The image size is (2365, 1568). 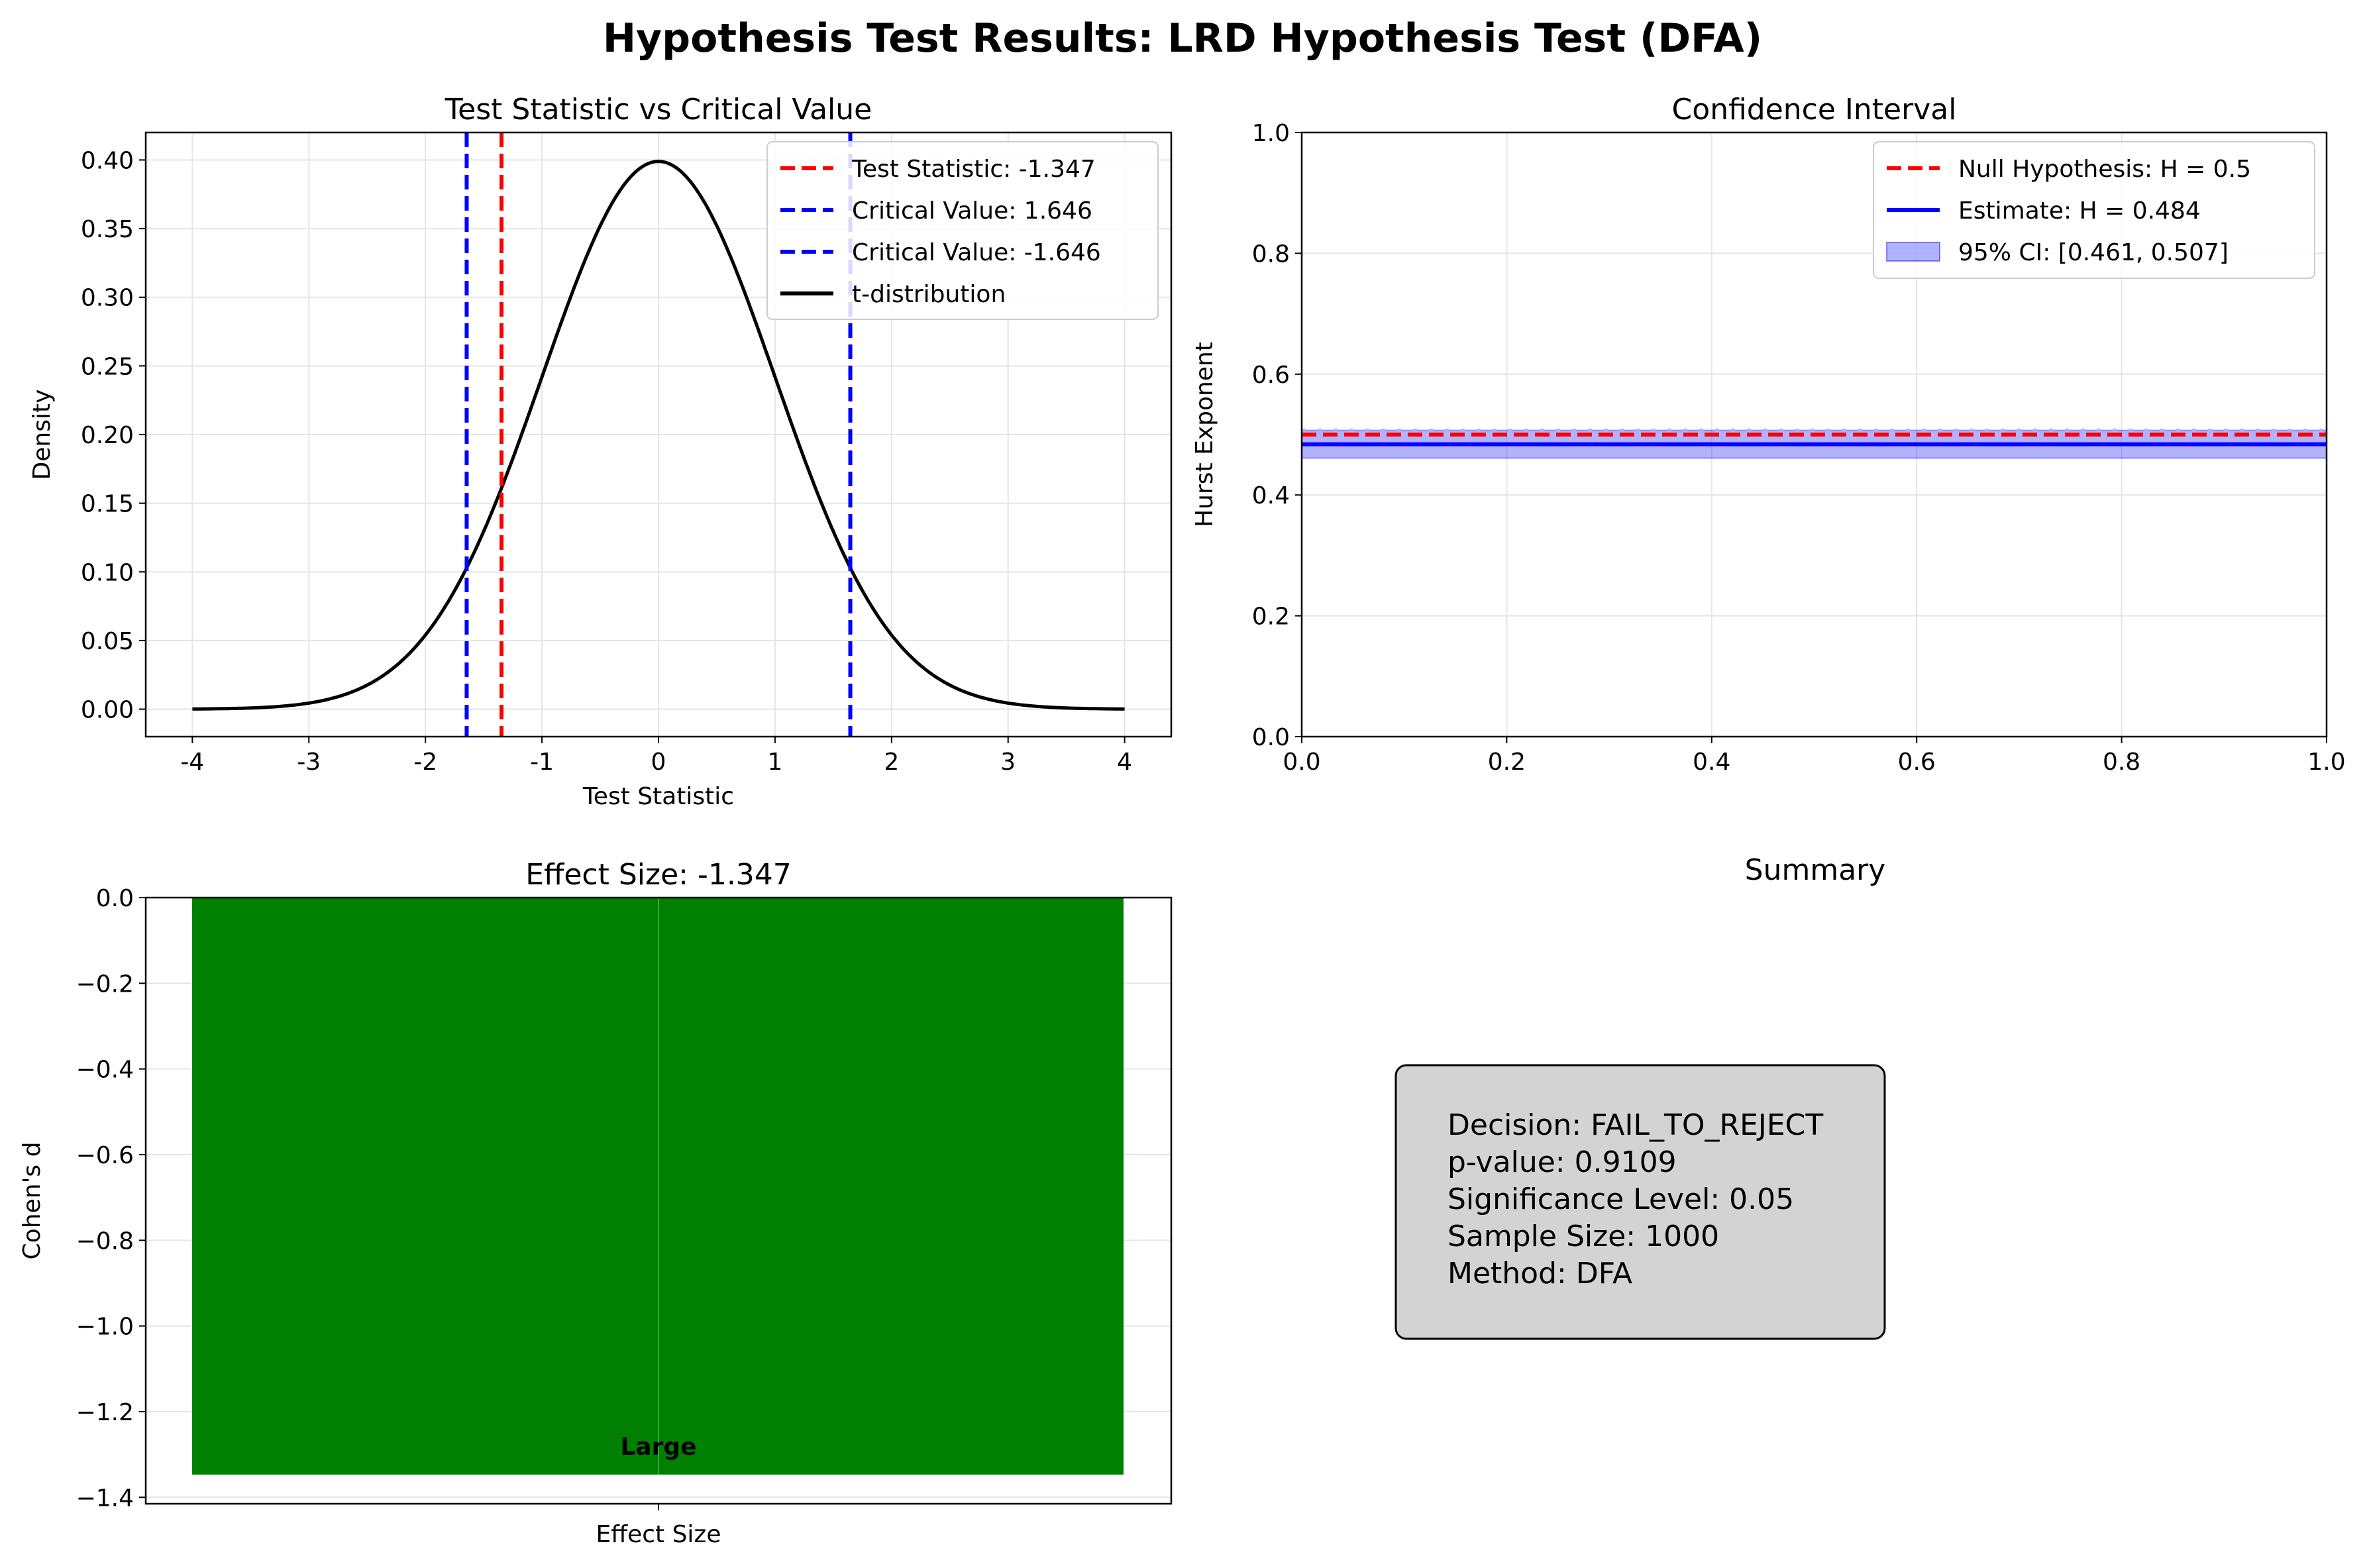 What do you see at coordinates (1583, 1236) in the screenshot?
I see `summary-line-sample-size: Sample Size: 1000` at bounding box center [1583, 1236].